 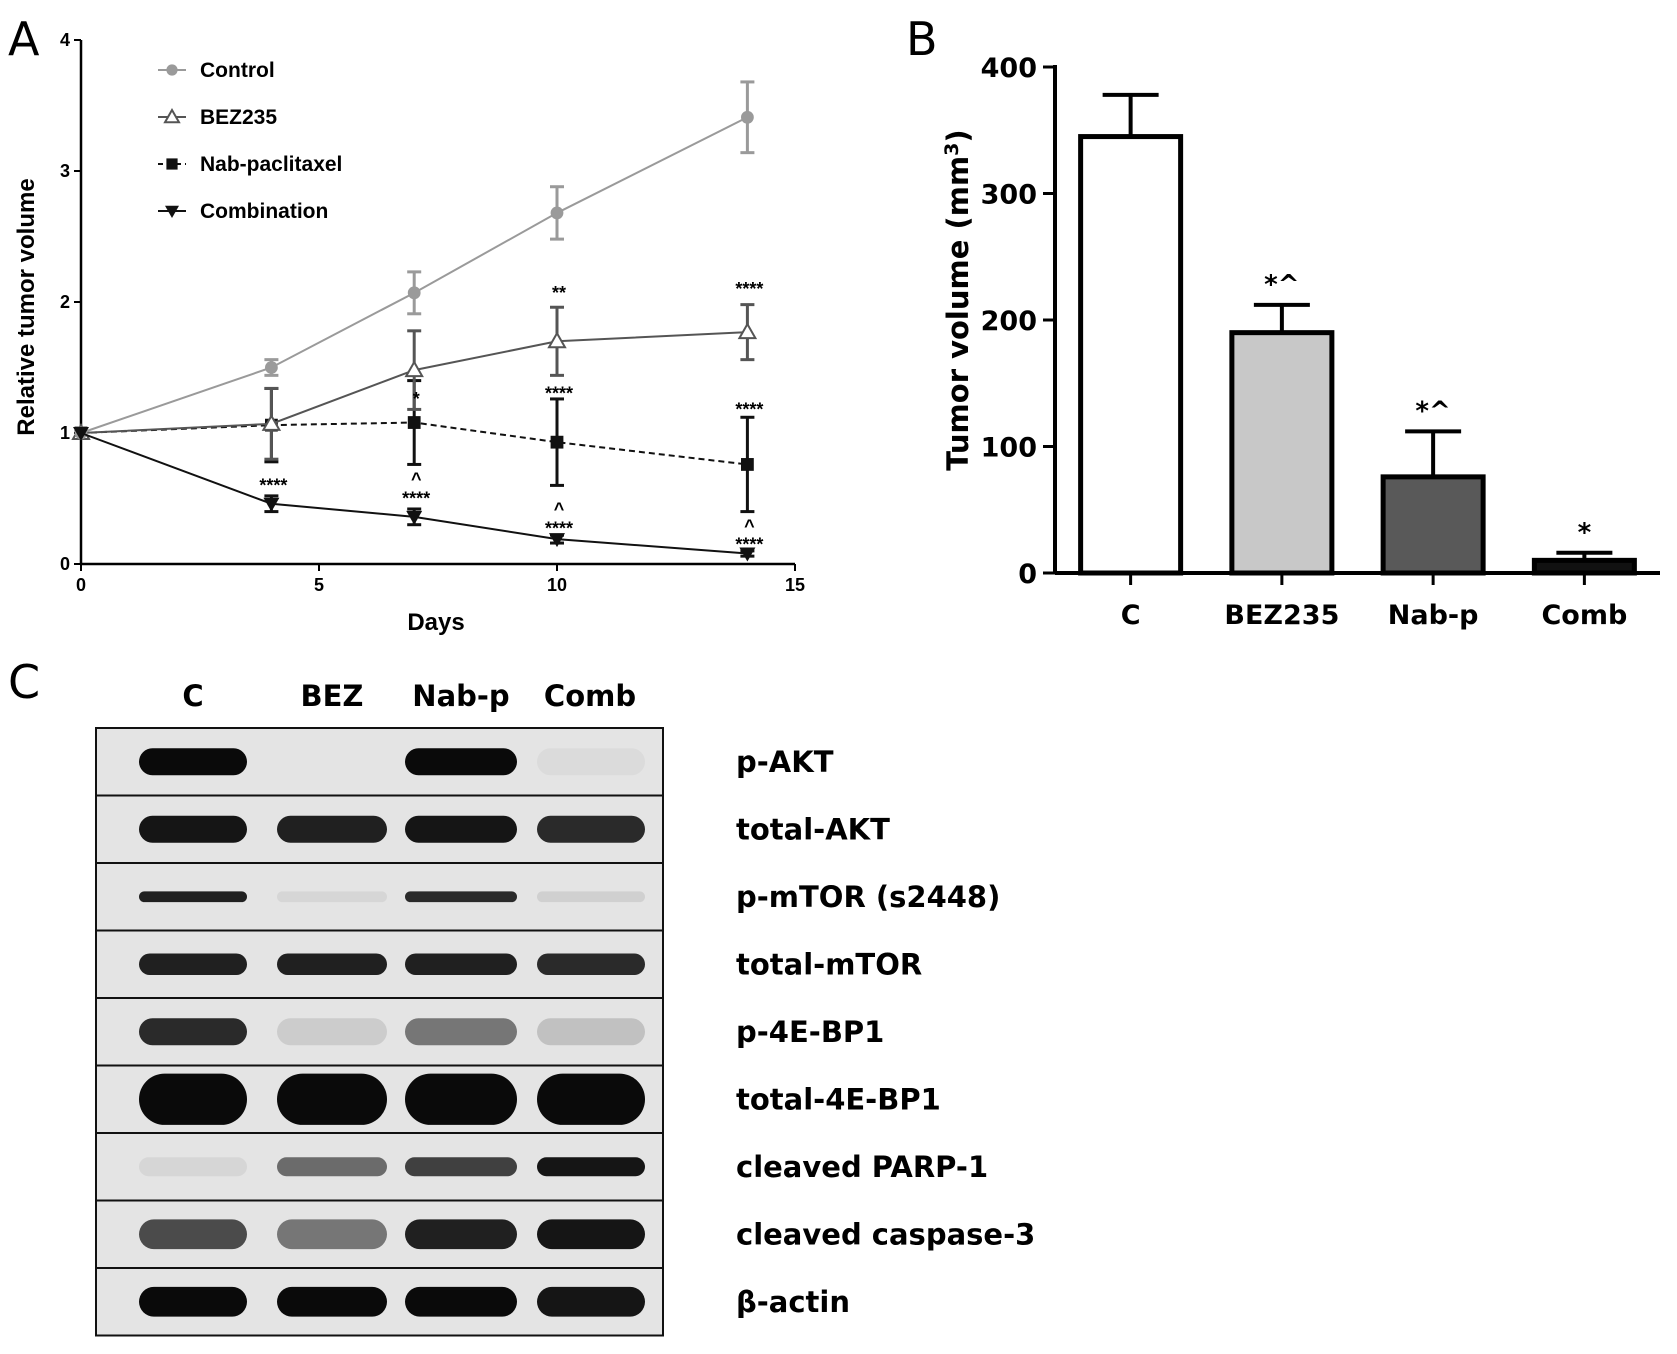 What do you see at coordinates (559, 293) in the screenshot?
I see `significance-label: **` at bounding box center [559, 293].